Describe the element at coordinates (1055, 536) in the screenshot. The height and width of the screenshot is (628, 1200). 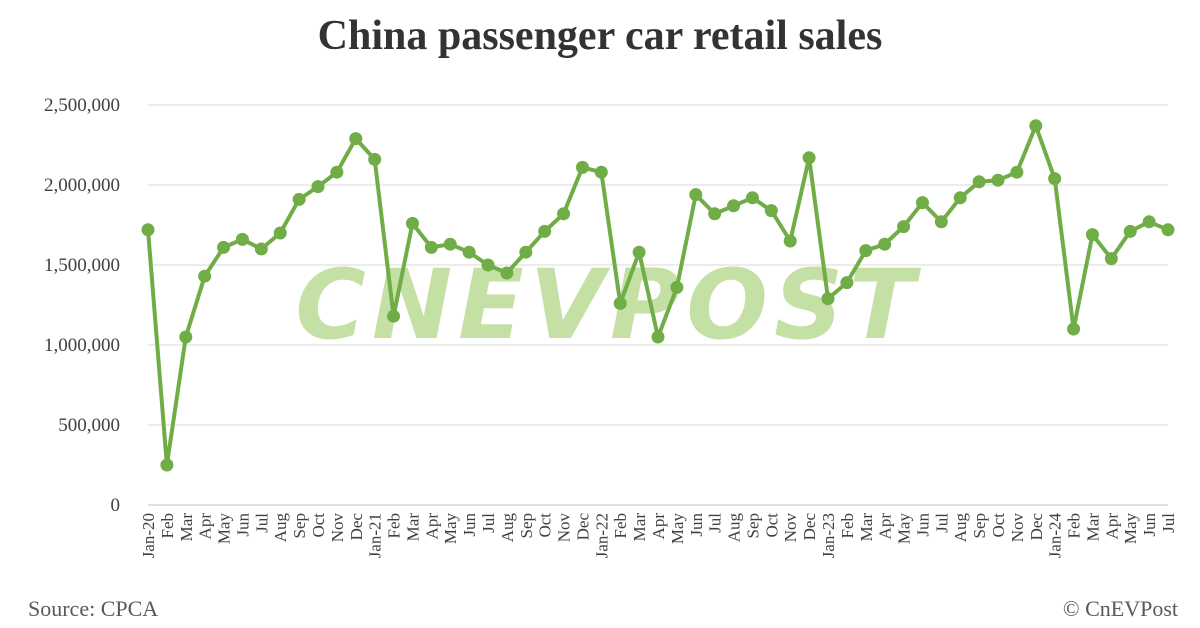
I see `x-tick-label: Jan-24` at that location.